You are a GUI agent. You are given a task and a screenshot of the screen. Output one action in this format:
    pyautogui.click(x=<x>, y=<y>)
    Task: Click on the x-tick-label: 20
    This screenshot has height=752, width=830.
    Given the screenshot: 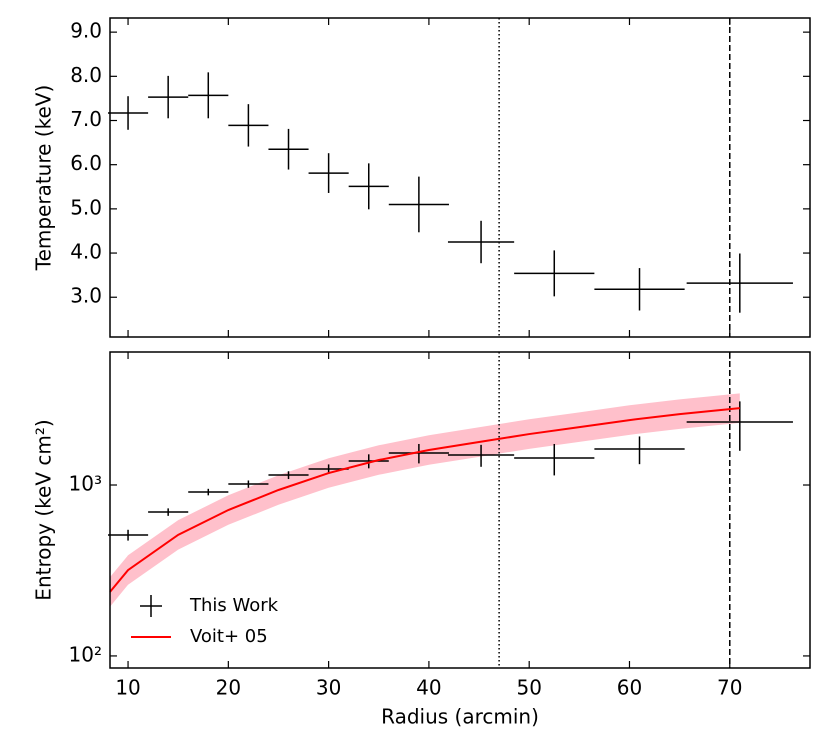 What is the action you would take?
    pyautogui.click(x=228, y=688)
    